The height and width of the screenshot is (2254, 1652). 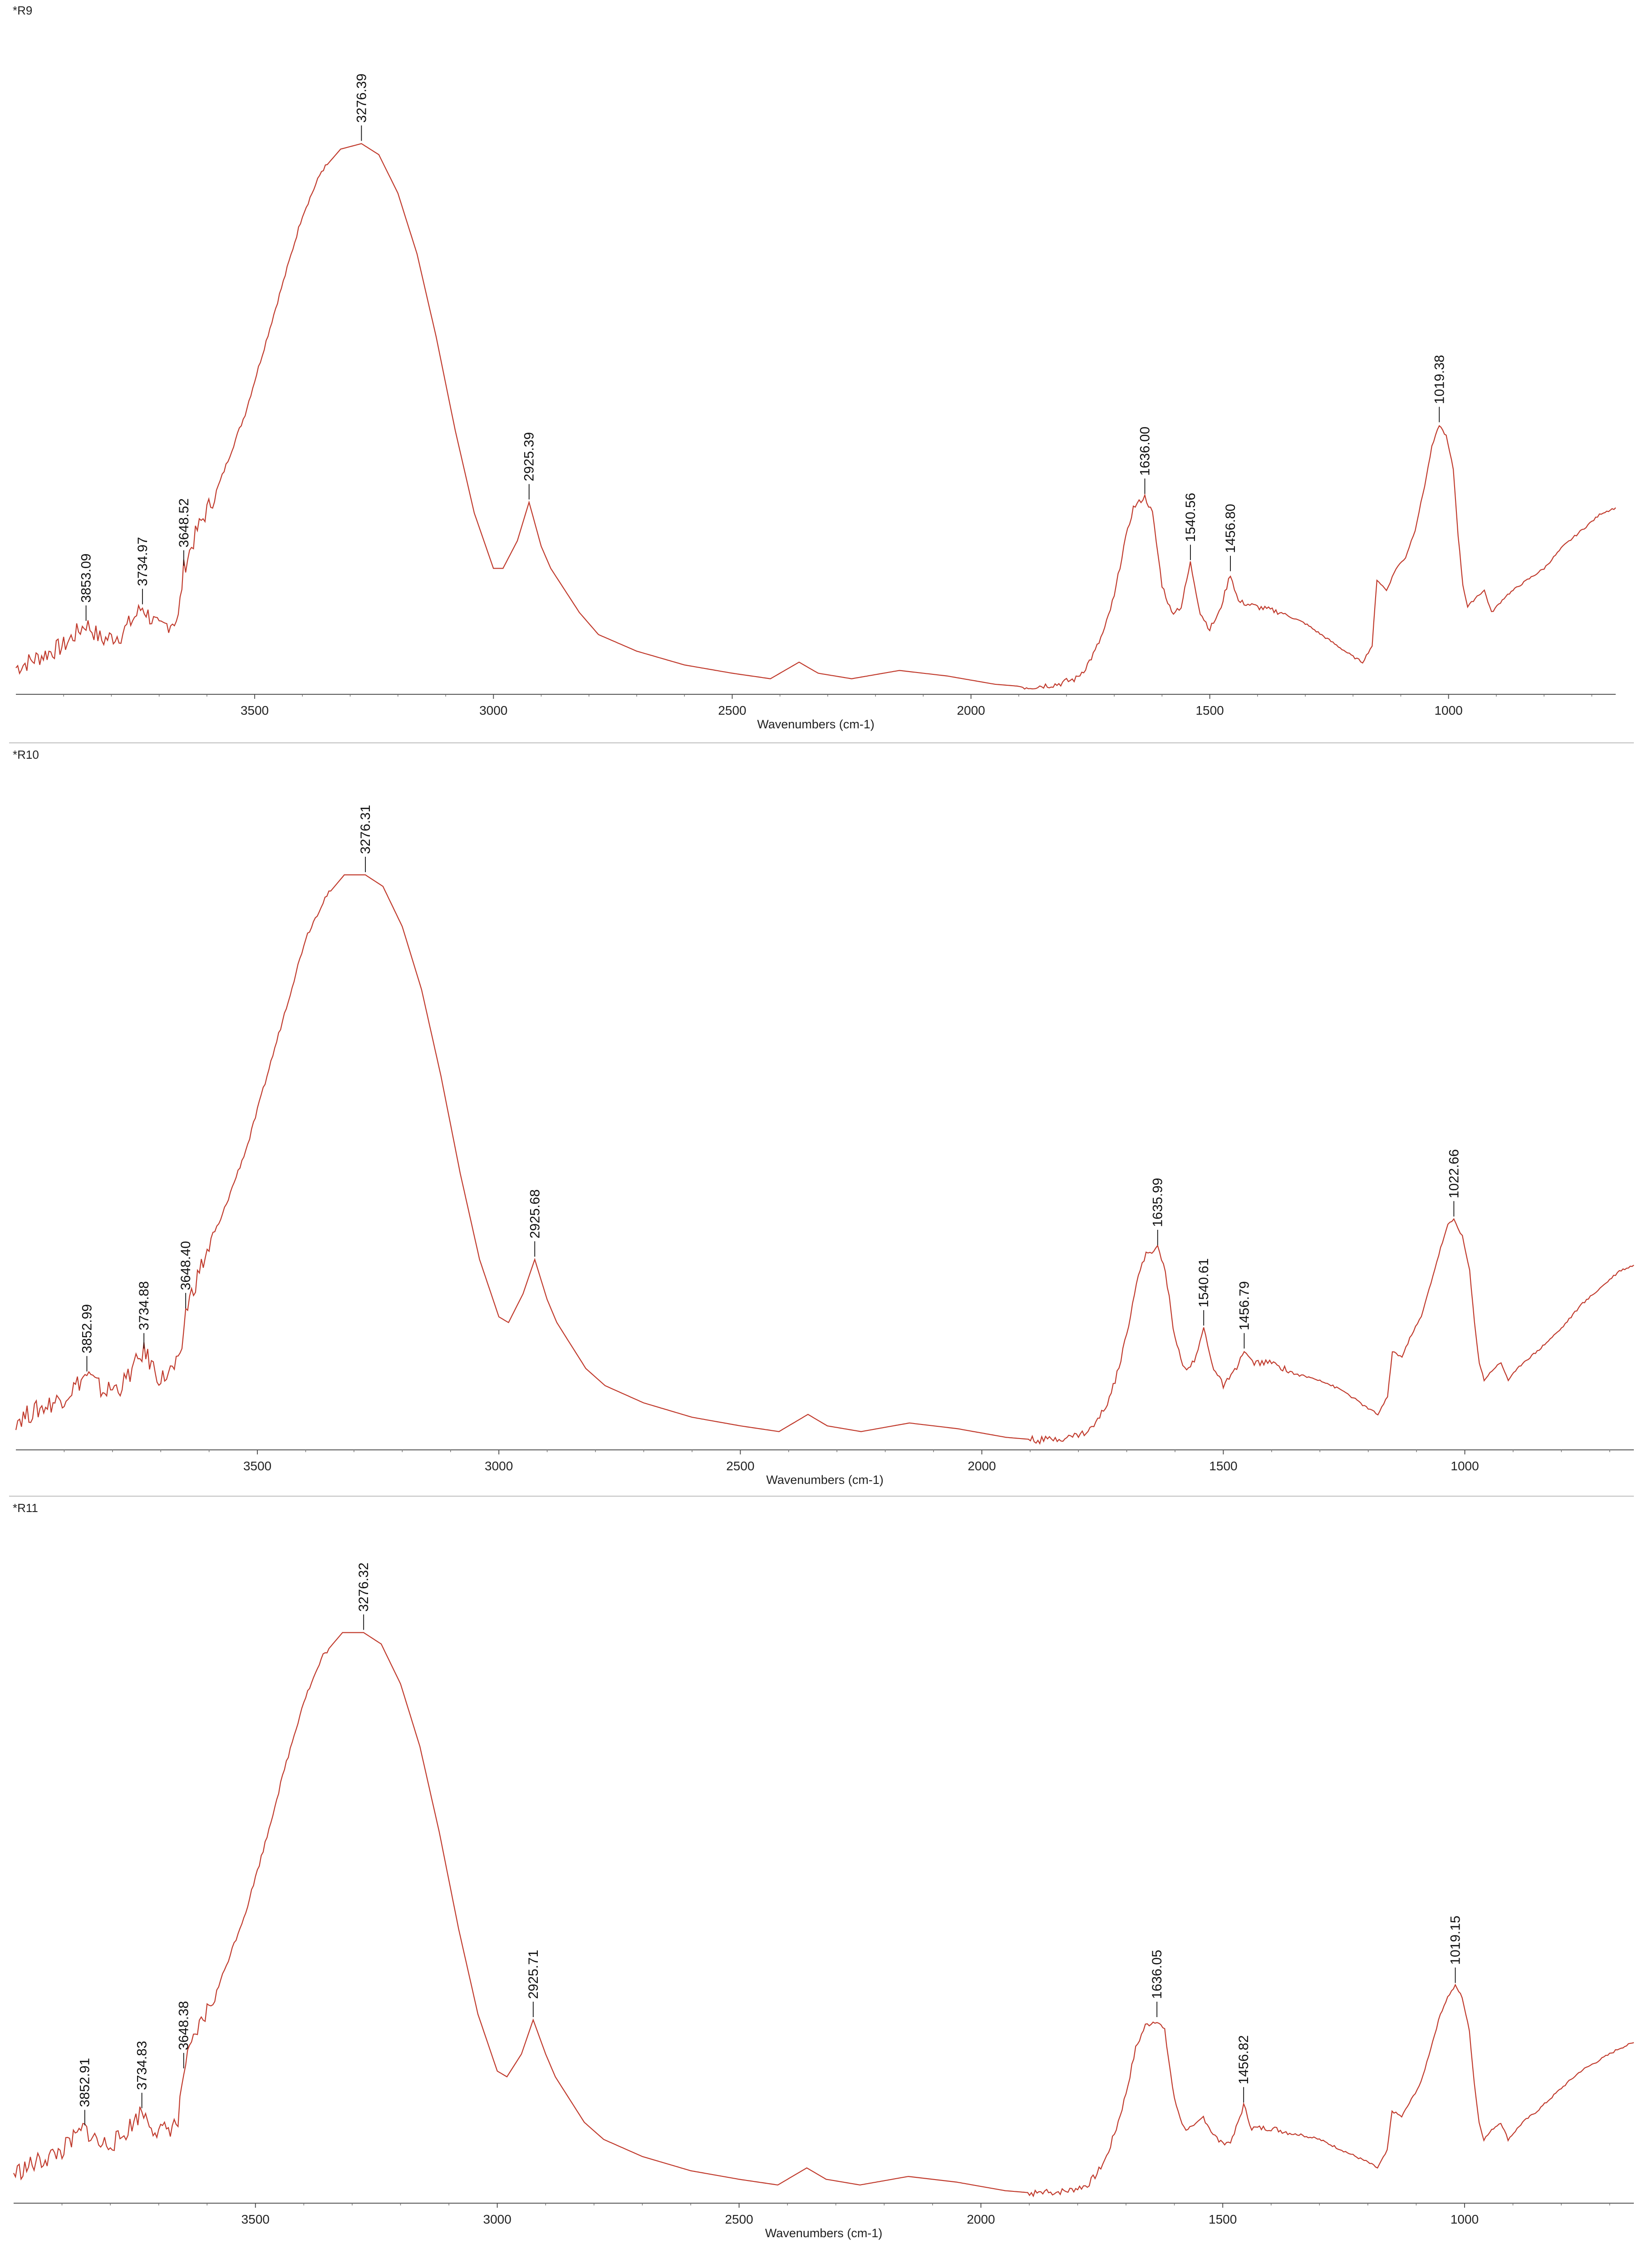 I want to click on peak-annotation: 3648.38, so click(x=184, y=2035).